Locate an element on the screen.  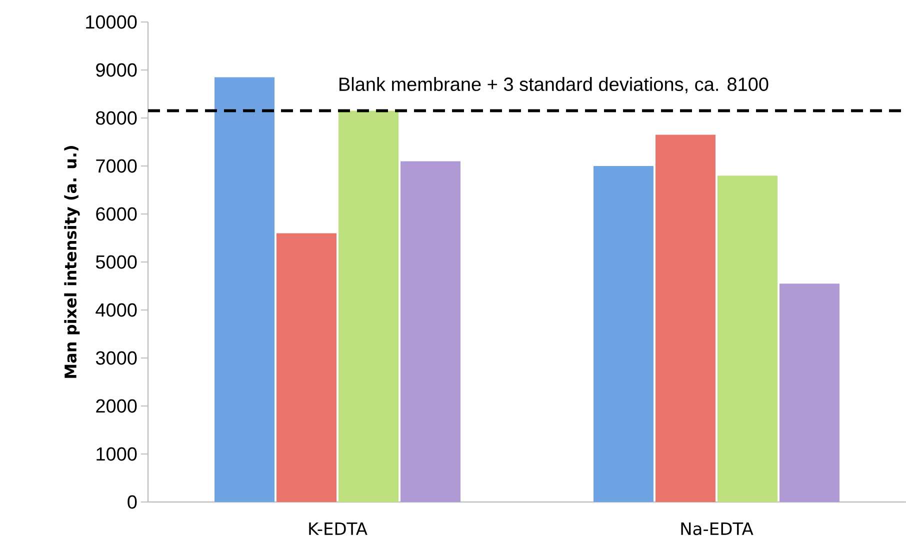
y-tick-label: 9000 is located at coordinates (116, 70).